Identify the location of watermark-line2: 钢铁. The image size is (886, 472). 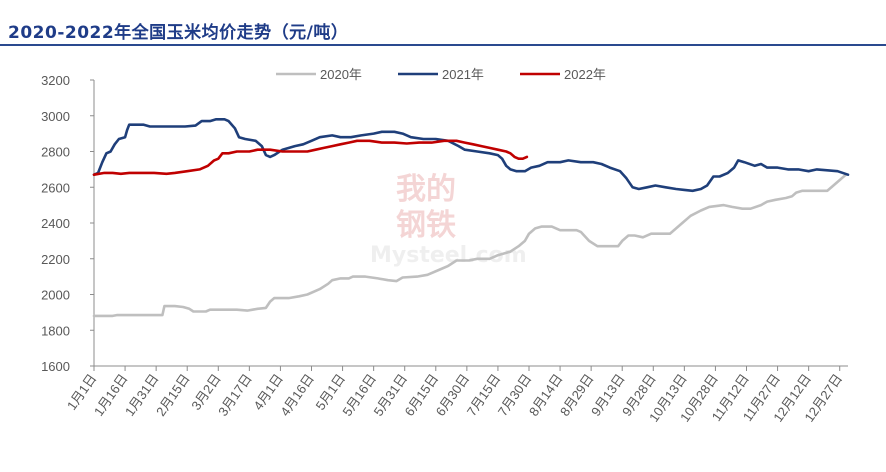
(426, 225).